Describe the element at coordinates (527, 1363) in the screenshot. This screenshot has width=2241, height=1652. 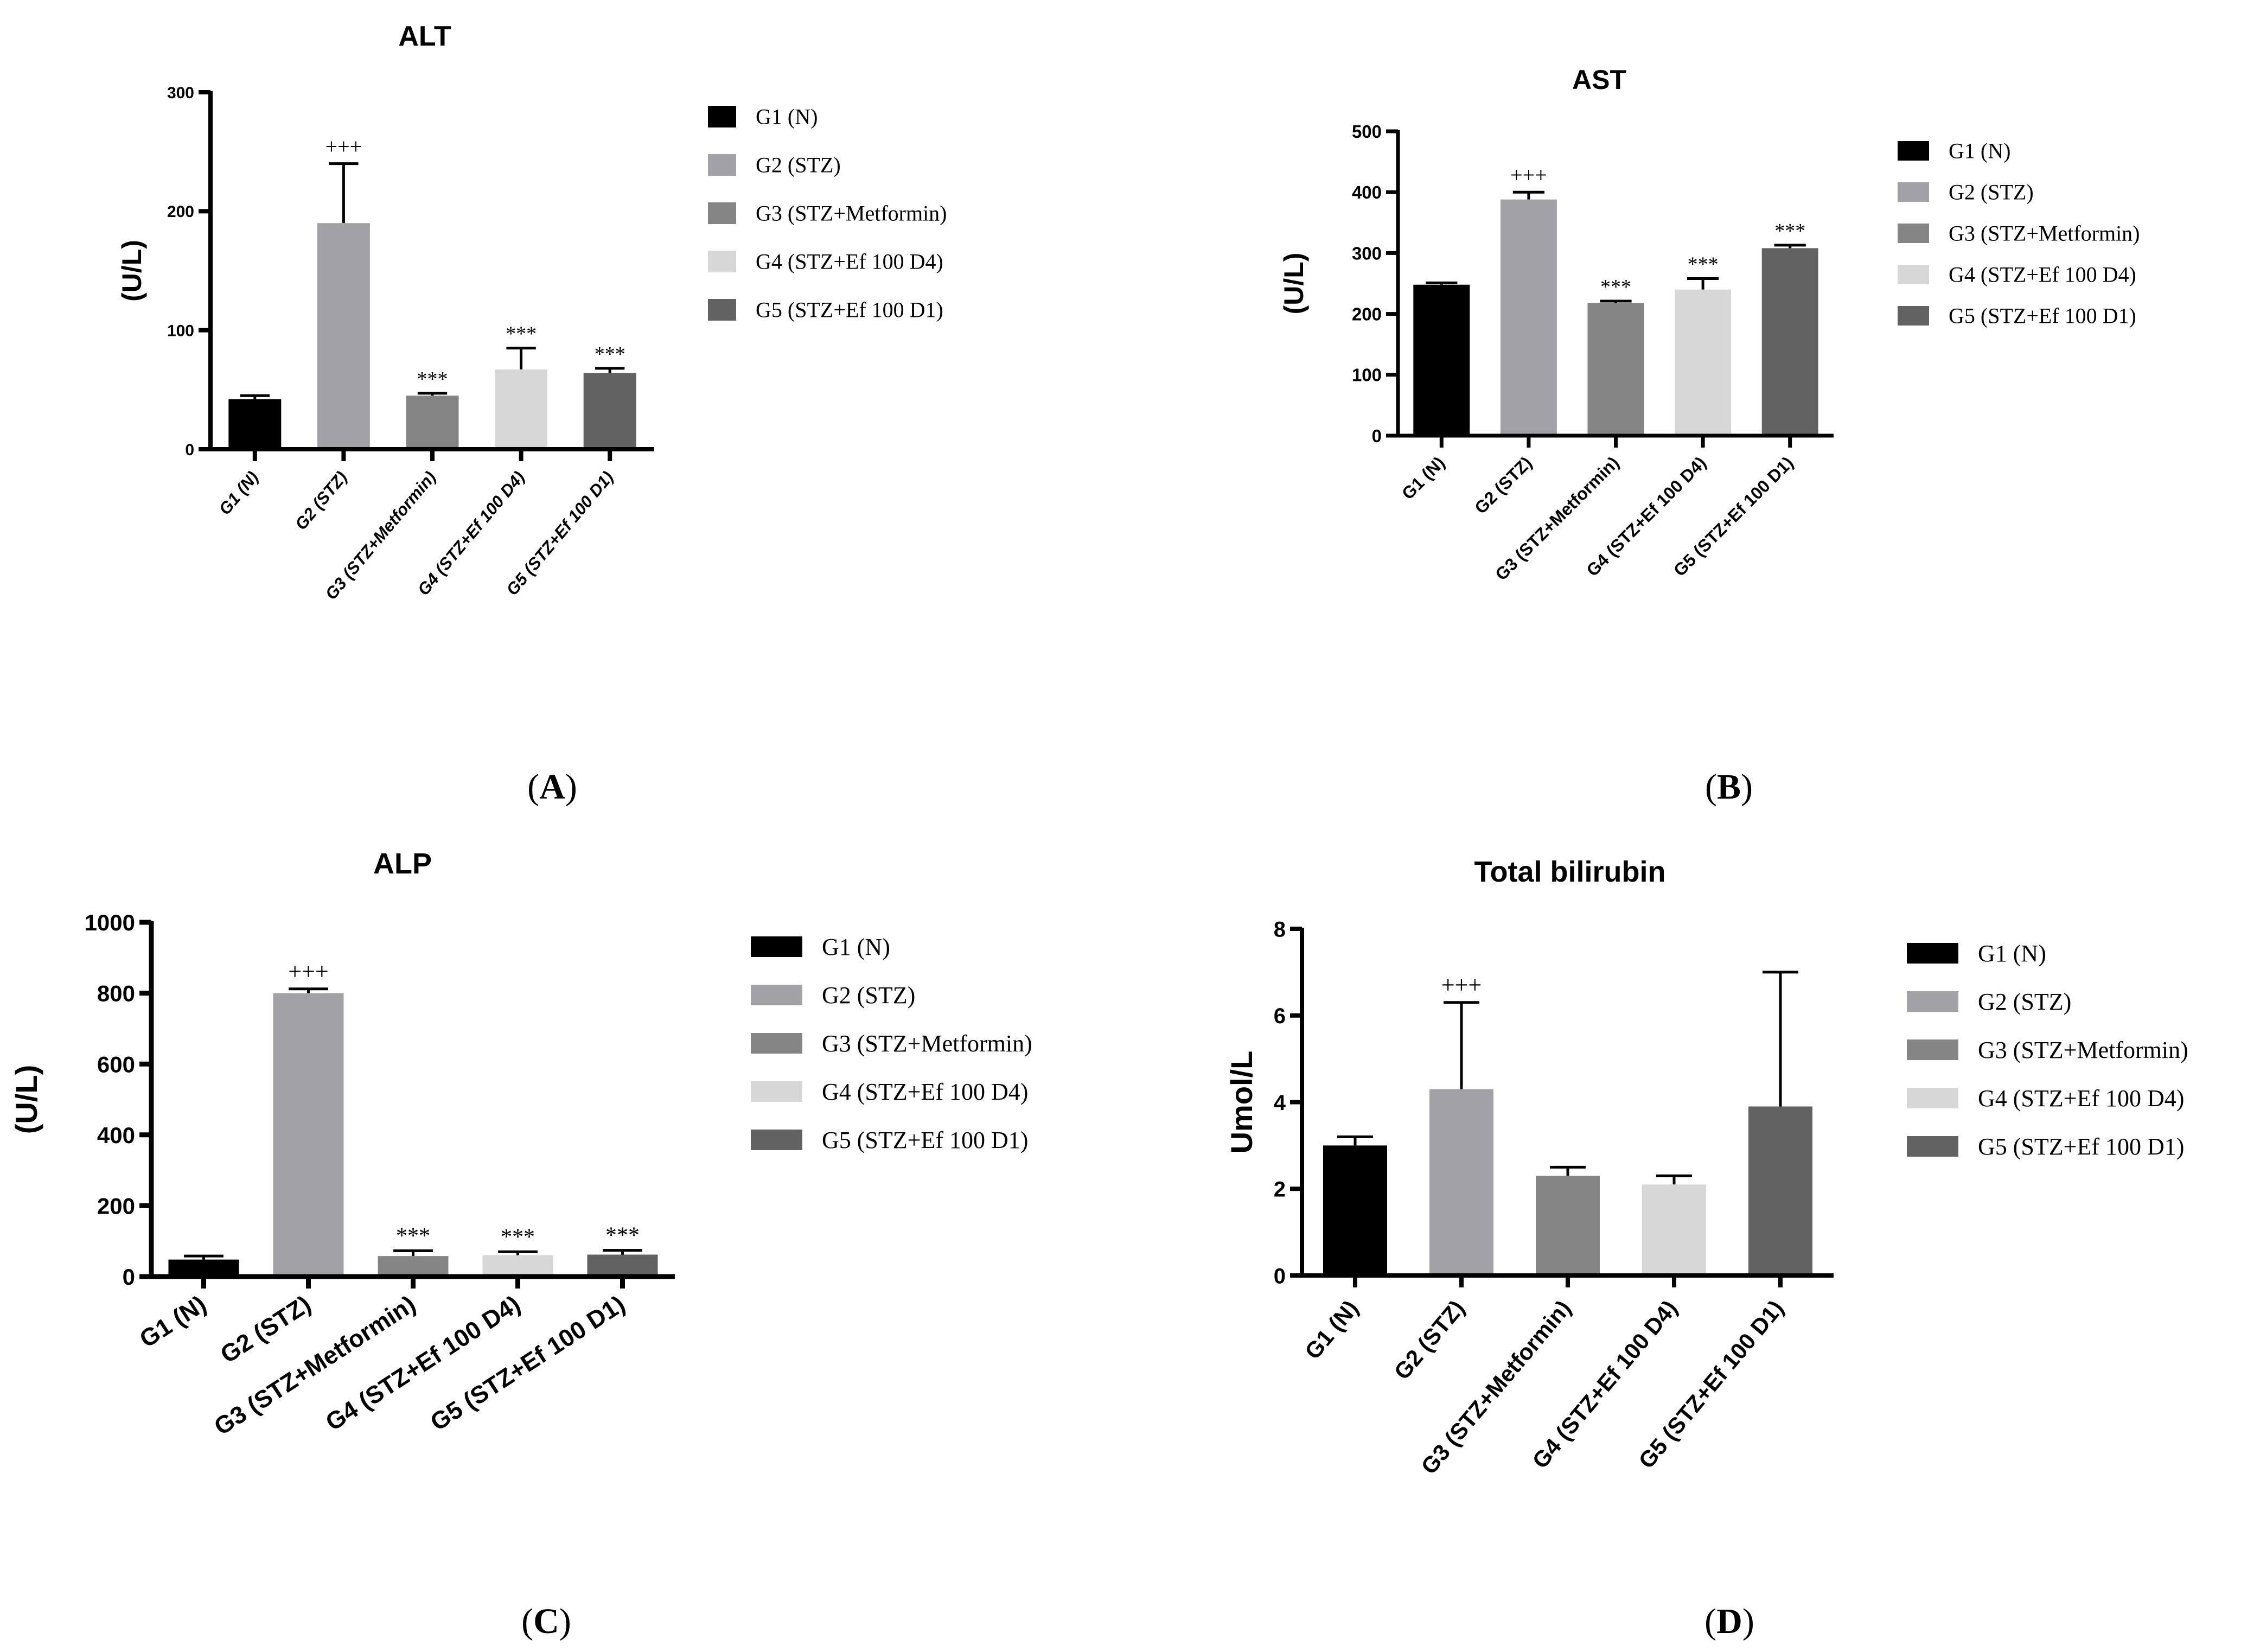
I see `x-tick-label: G5 (STZ+Ef 100 D1)` at that location.